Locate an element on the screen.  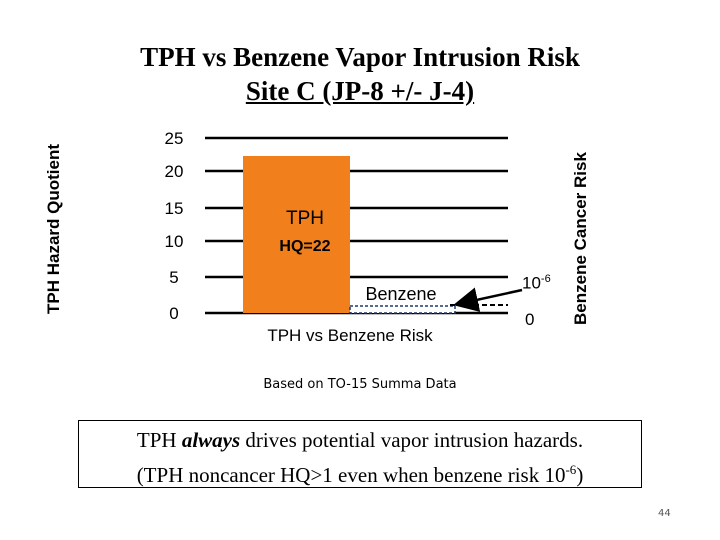
right-axis-label-1e-6: 10-6 is located at coordinates (536, 283).